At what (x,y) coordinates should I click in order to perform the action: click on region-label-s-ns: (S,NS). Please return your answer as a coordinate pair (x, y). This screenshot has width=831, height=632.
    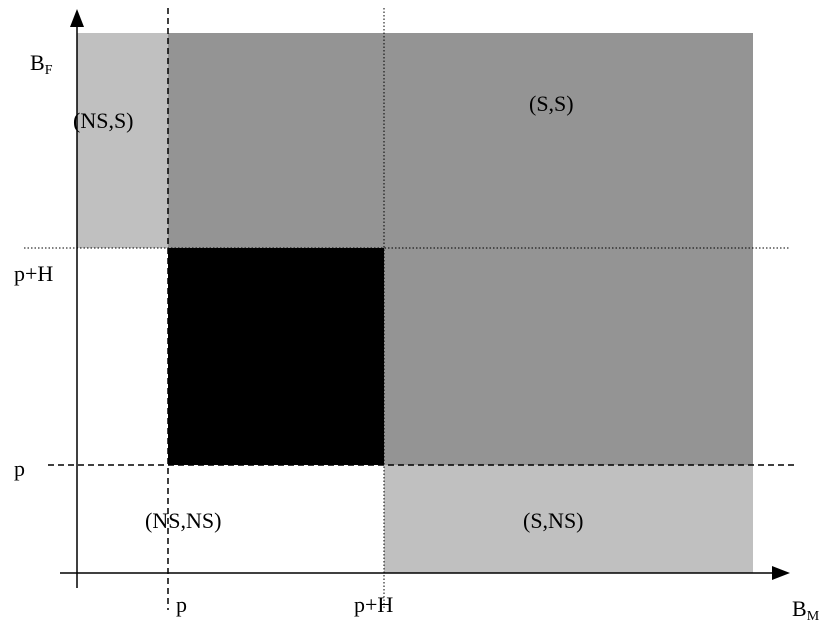
    Looking at the image, I should click on (553, 520).